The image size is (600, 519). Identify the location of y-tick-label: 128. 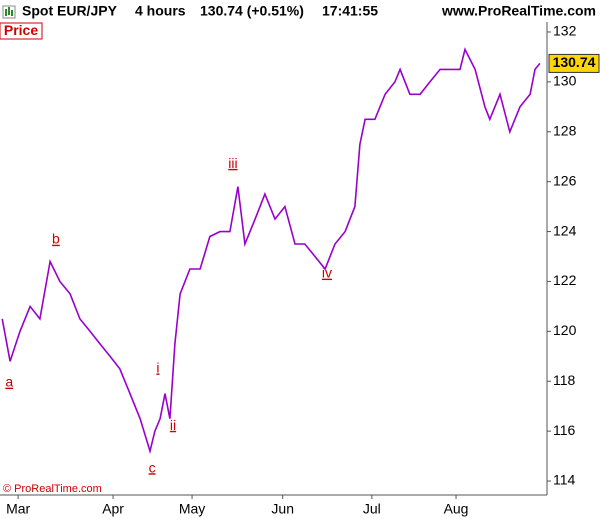
(565, 130).